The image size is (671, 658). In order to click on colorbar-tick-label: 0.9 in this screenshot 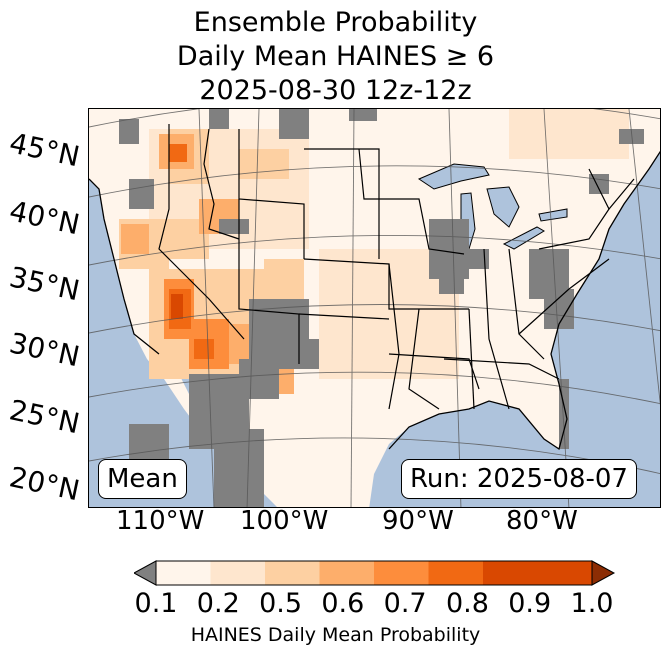, I will do `click(530, 603)`.